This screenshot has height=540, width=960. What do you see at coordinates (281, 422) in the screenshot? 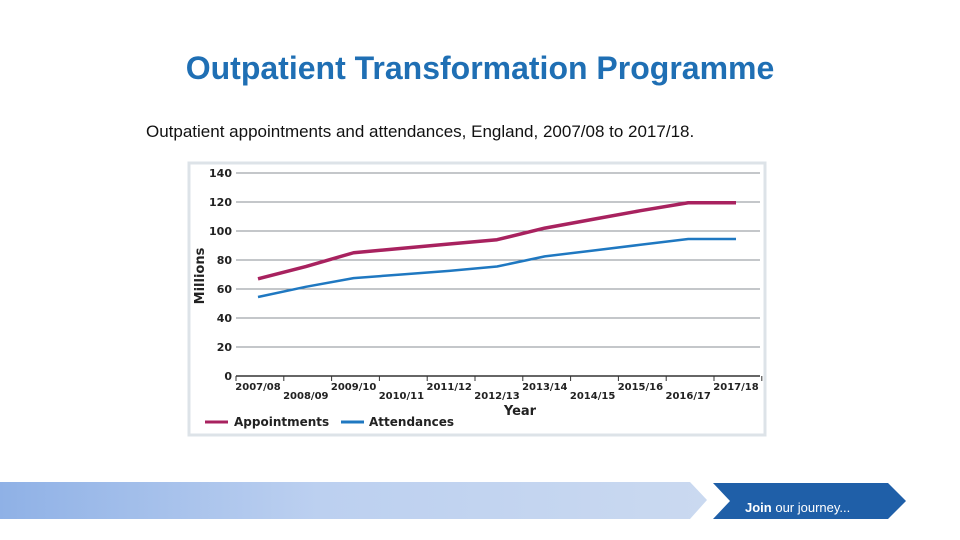
I see `legend-label-appointments: Appointments` at bounding box center [281, 422].